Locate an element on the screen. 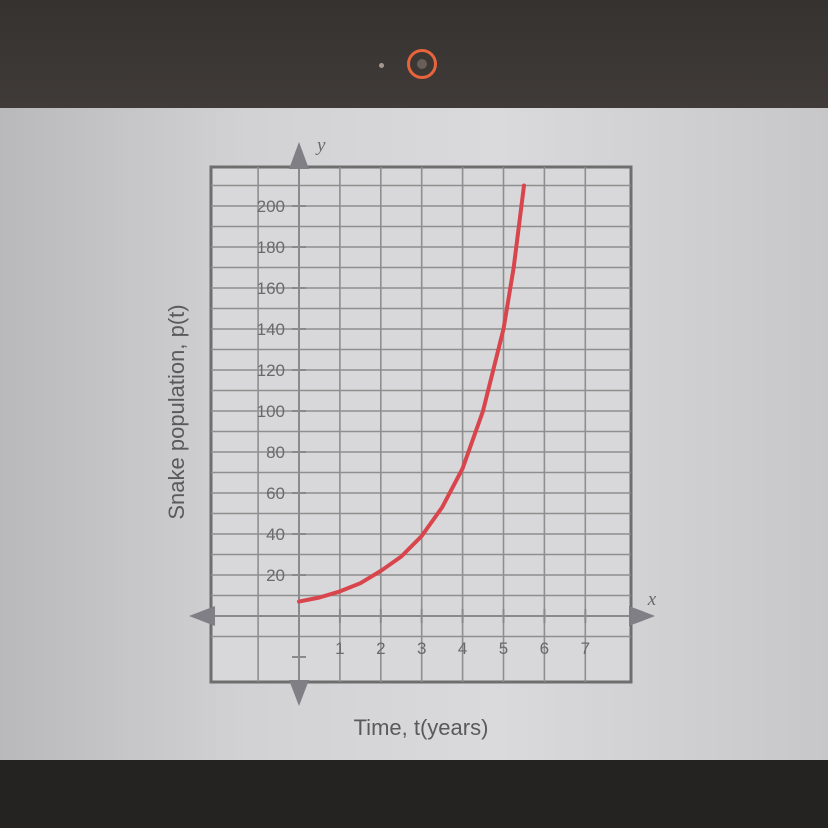  y-tick-label: 100 is located at coordinates (271, 411).